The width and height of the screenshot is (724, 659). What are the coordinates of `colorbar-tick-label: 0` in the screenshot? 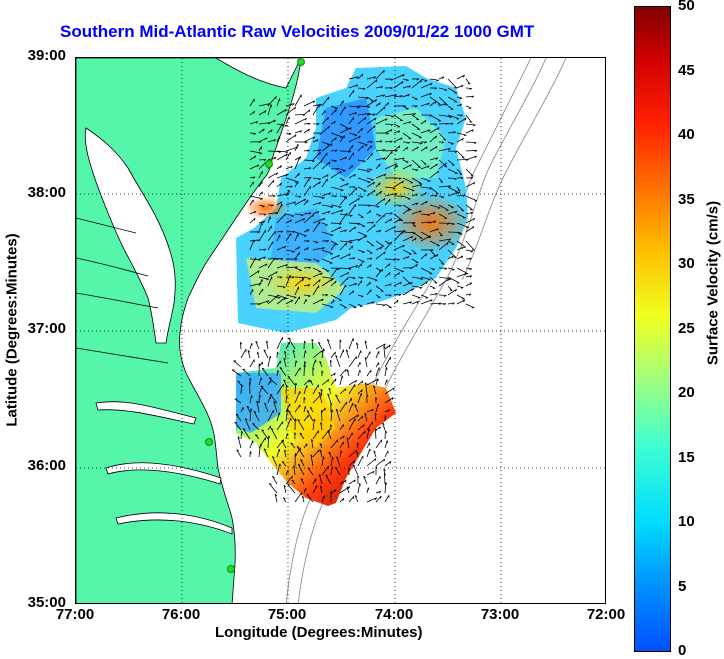 It's located at (682, 650).